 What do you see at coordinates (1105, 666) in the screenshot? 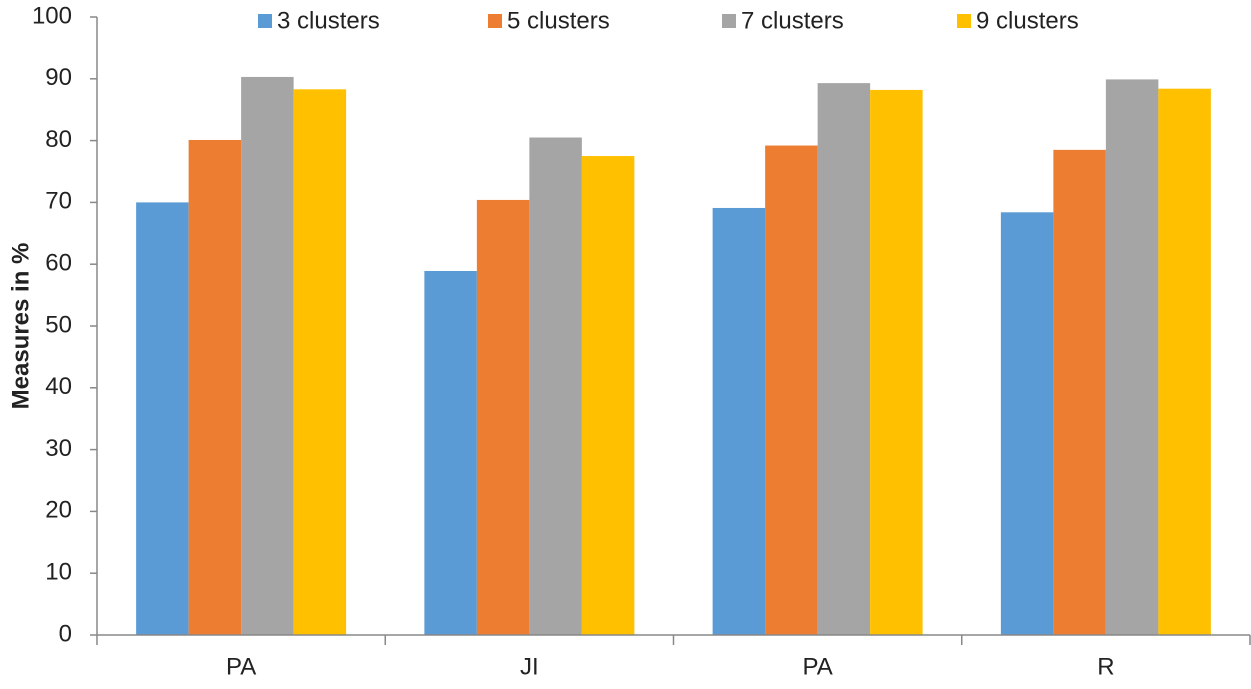
I see `x-tick-label: R` at bounding box center [1105, 666].